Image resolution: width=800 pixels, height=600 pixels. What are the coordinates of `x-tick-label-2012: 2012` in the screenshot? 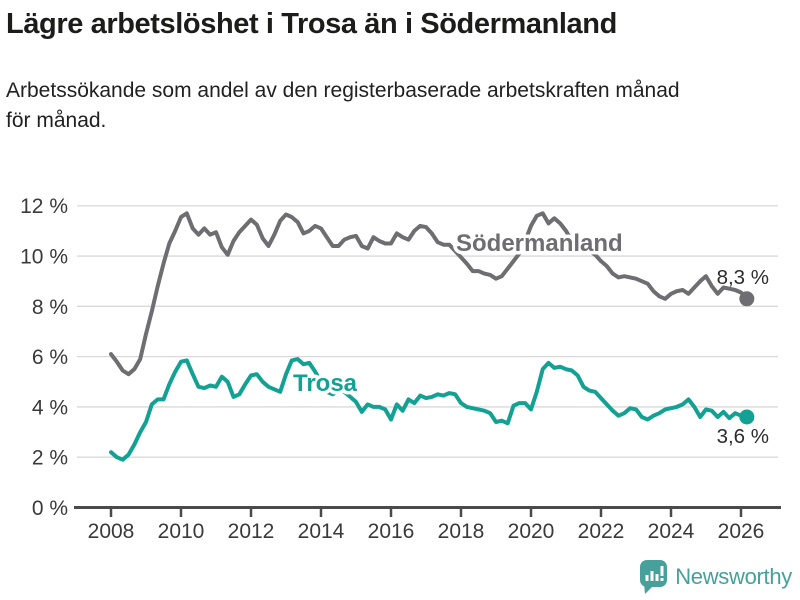 It's located at (251, 531).